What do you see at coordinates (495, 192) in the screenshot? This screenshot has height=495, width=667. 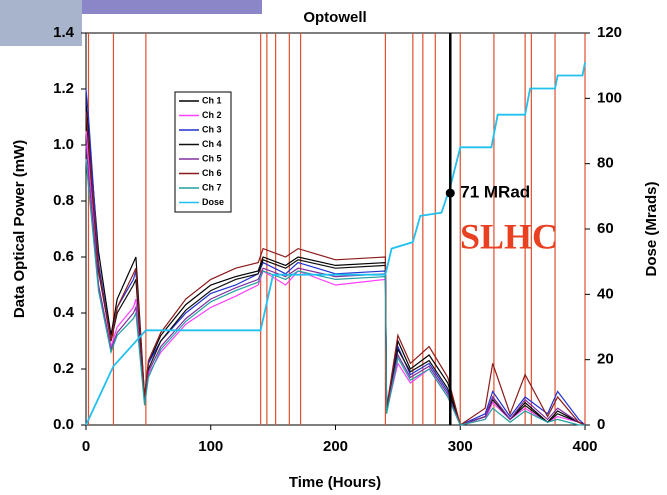 I see `marker-label: 71 MRad` at bounding box center [495, 192].